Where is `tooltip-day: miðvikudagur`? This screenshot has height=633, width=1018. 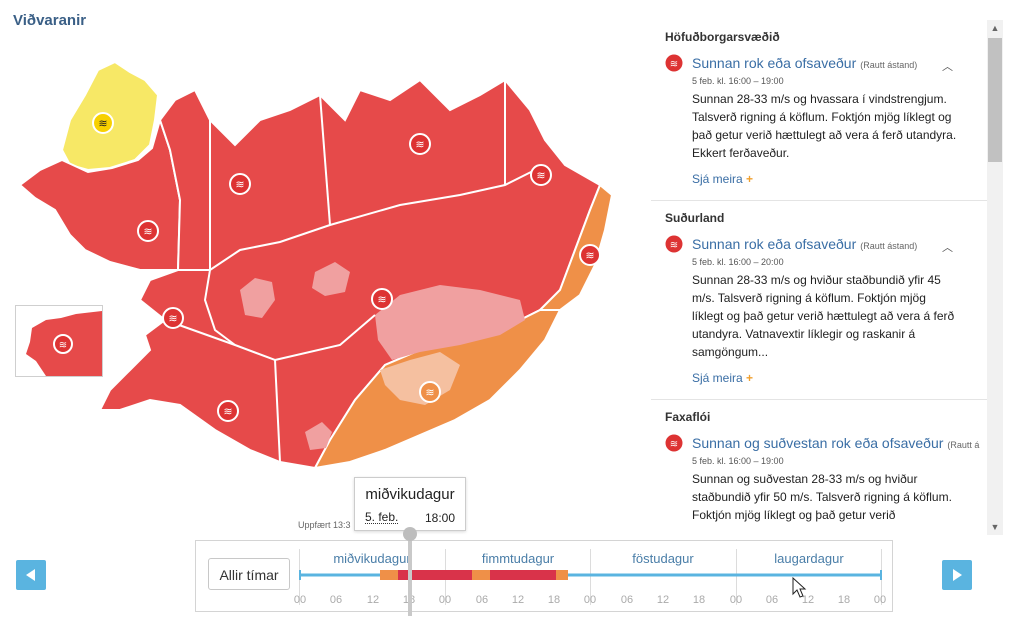
tooltip-day: miðvikudagur is located at coordinates (410, 494).